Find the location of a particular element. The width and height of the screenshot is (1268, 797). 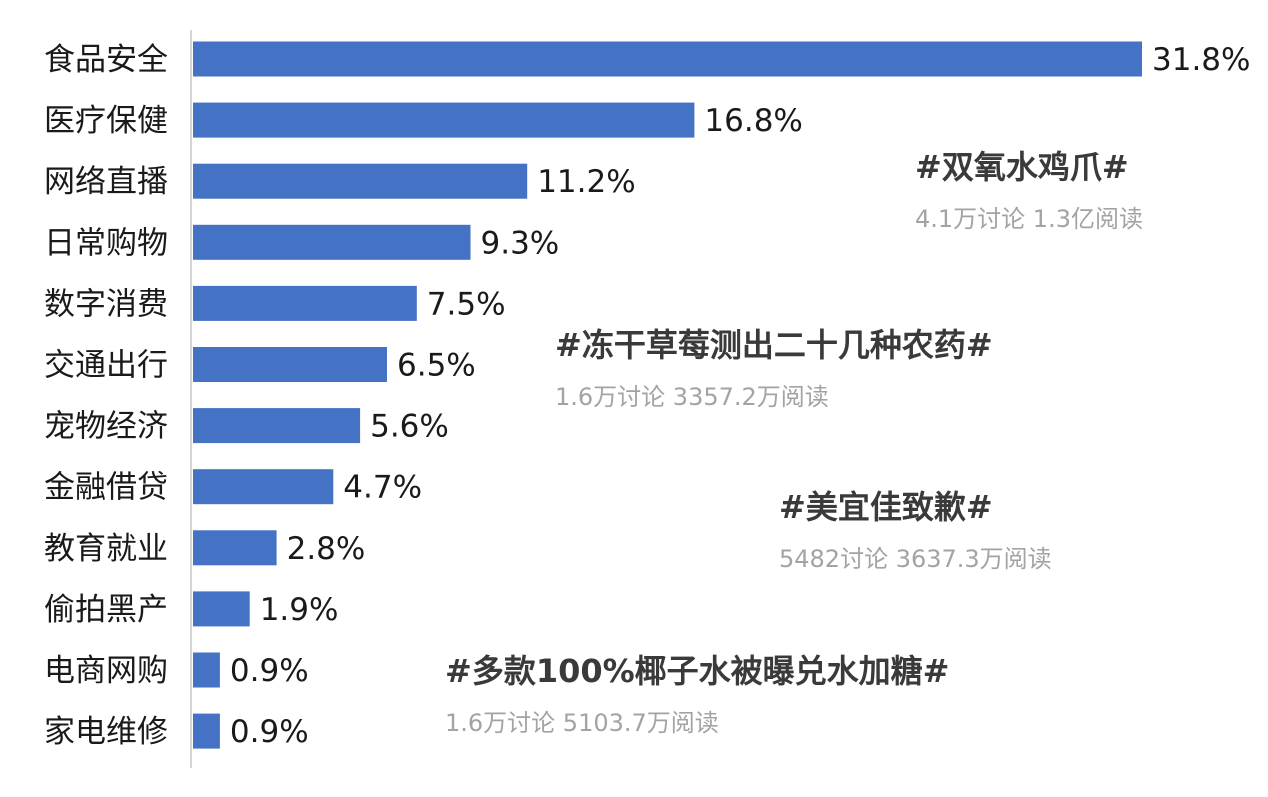

value-label: 1.9% is located at coordinates (299, 610).